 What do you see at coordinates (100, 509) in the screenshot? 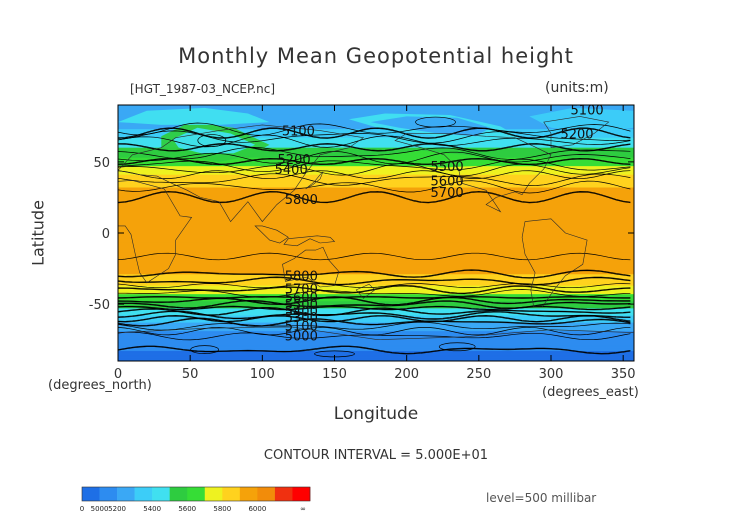
I see `colorbar-tick-label: 5000` at bounding box center [100, 509].